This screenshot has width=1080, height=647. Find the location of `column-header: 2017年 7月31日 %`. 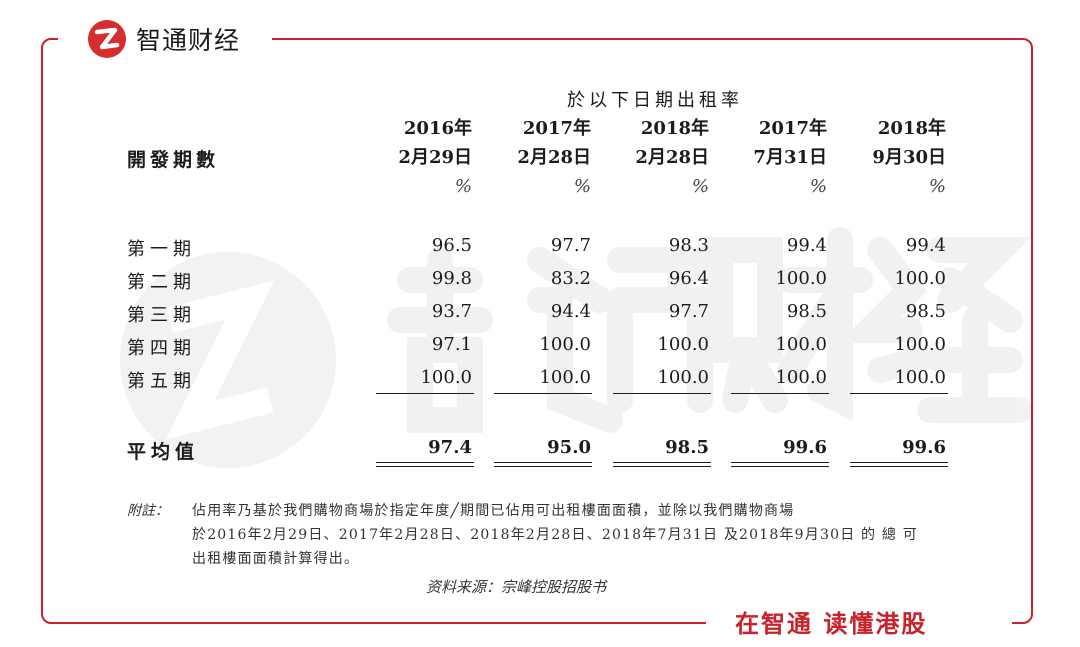

column-header: 2017年 7月31日 % is located at coordinates (762, 157).